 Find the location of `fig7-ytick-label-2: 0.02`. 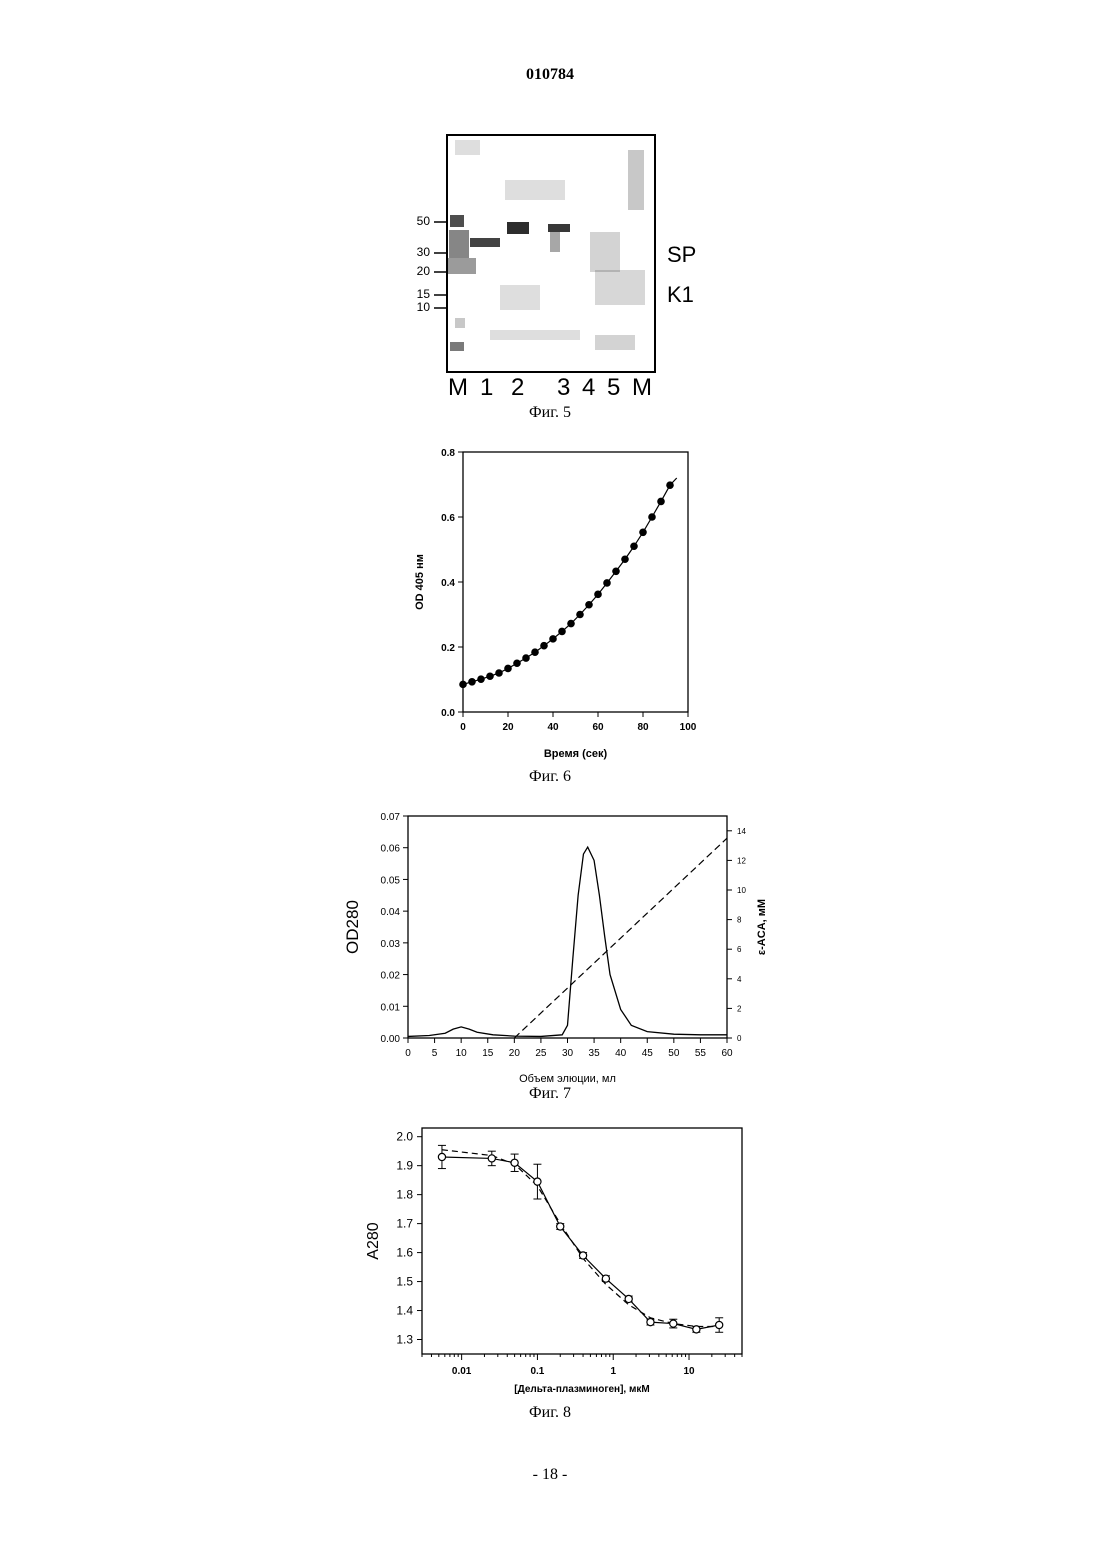

fig7-ytick-label-2: 0.02 is located at coordinates (391, 976).